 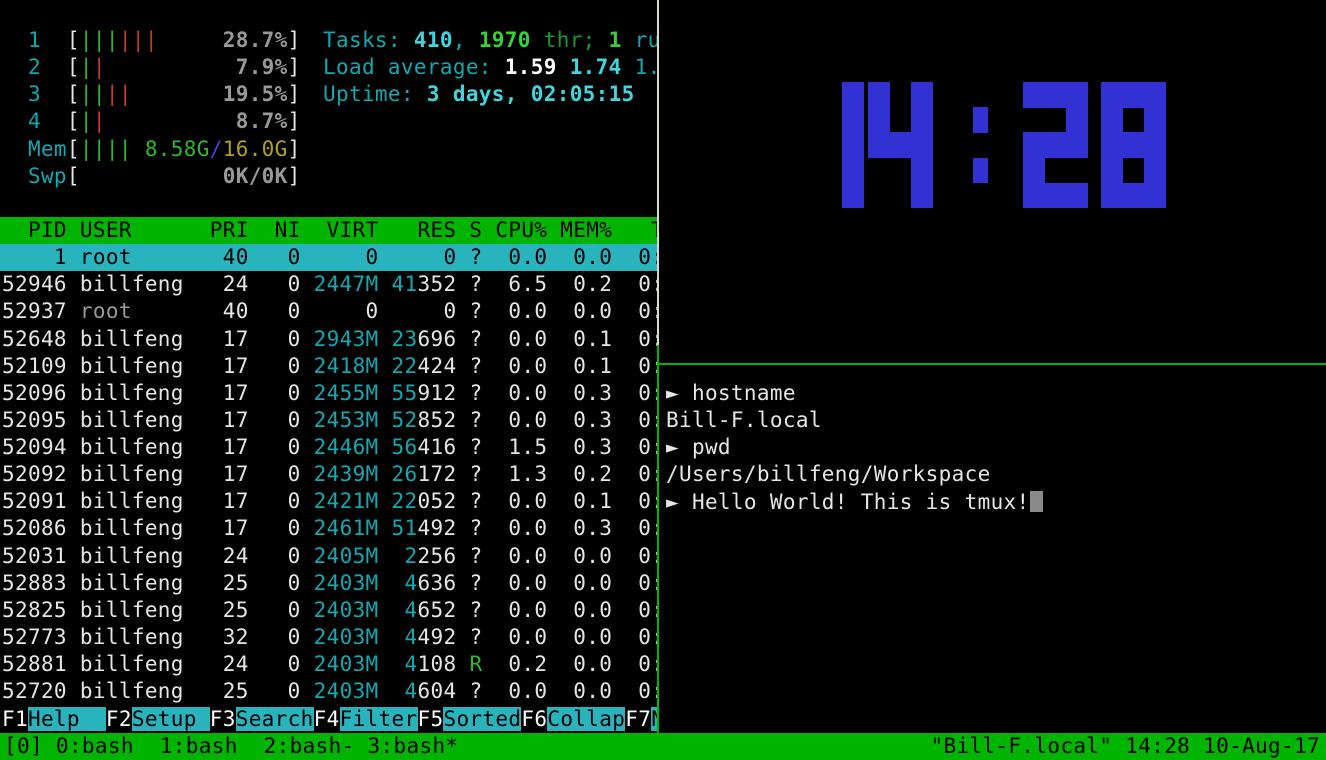 I want to click on shell-command-line: ► pwd, so click(x=698, y=447).